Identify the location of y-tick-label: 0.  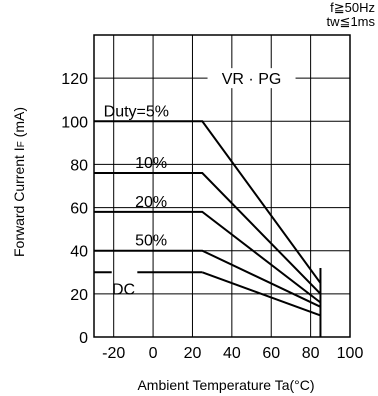
(83, 338).